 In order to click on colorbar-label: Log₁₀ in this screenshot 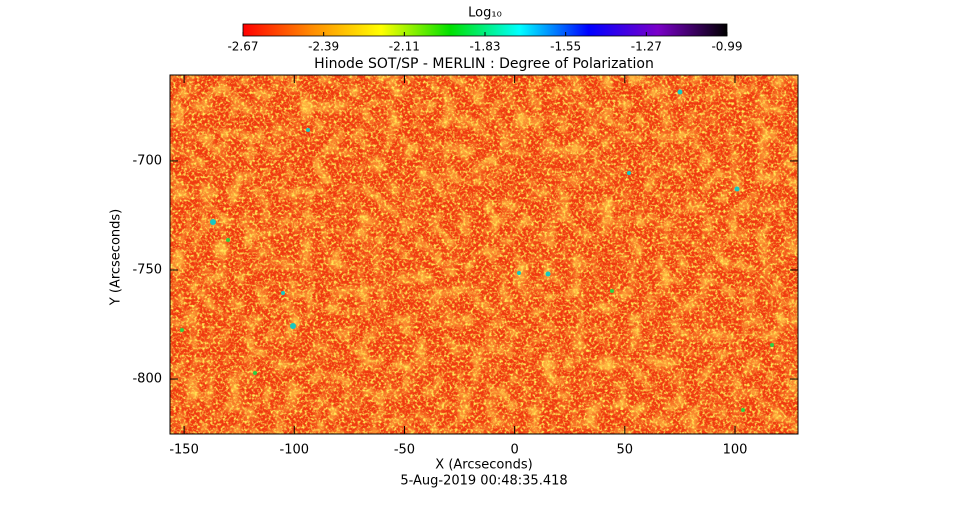, I will do `click(485, 13)`.